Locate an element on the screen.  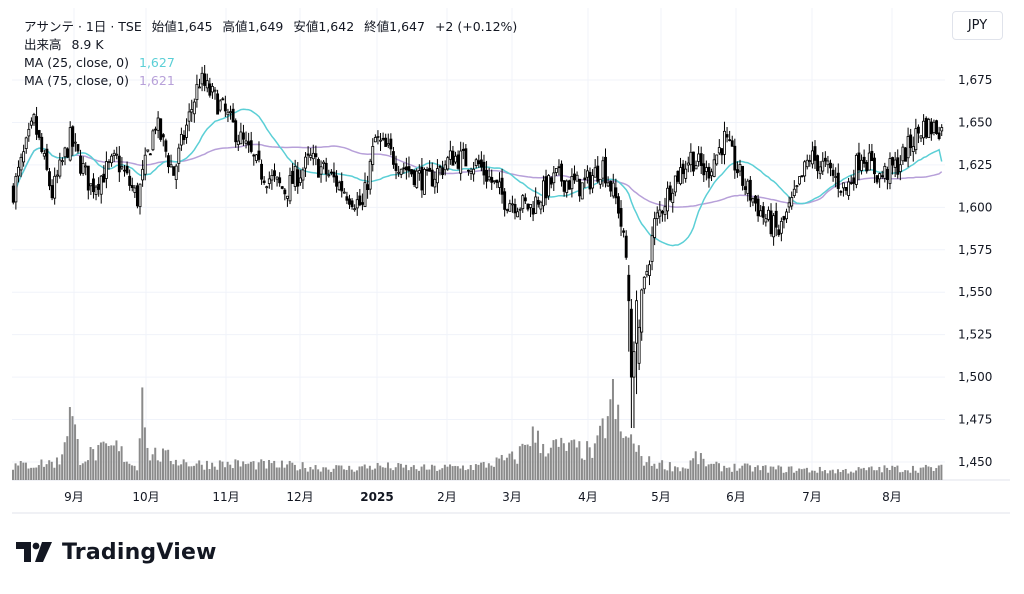
tradingview-logo: TradingView is located at coordinates (116, 552).